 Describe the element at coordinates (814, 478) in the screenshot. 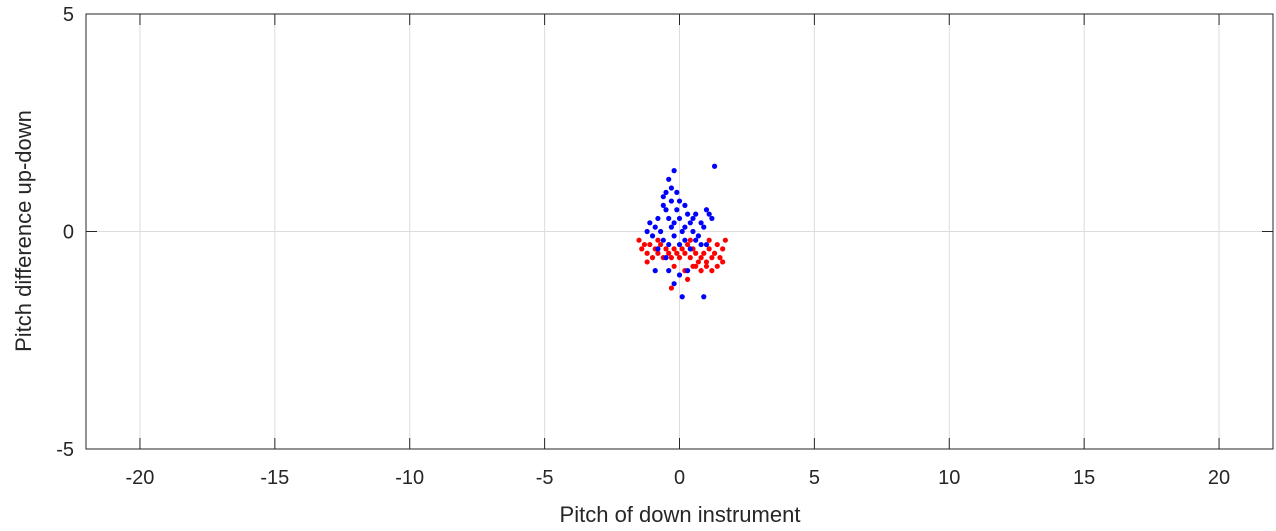

I see `x-tick-label: 5` at that location.